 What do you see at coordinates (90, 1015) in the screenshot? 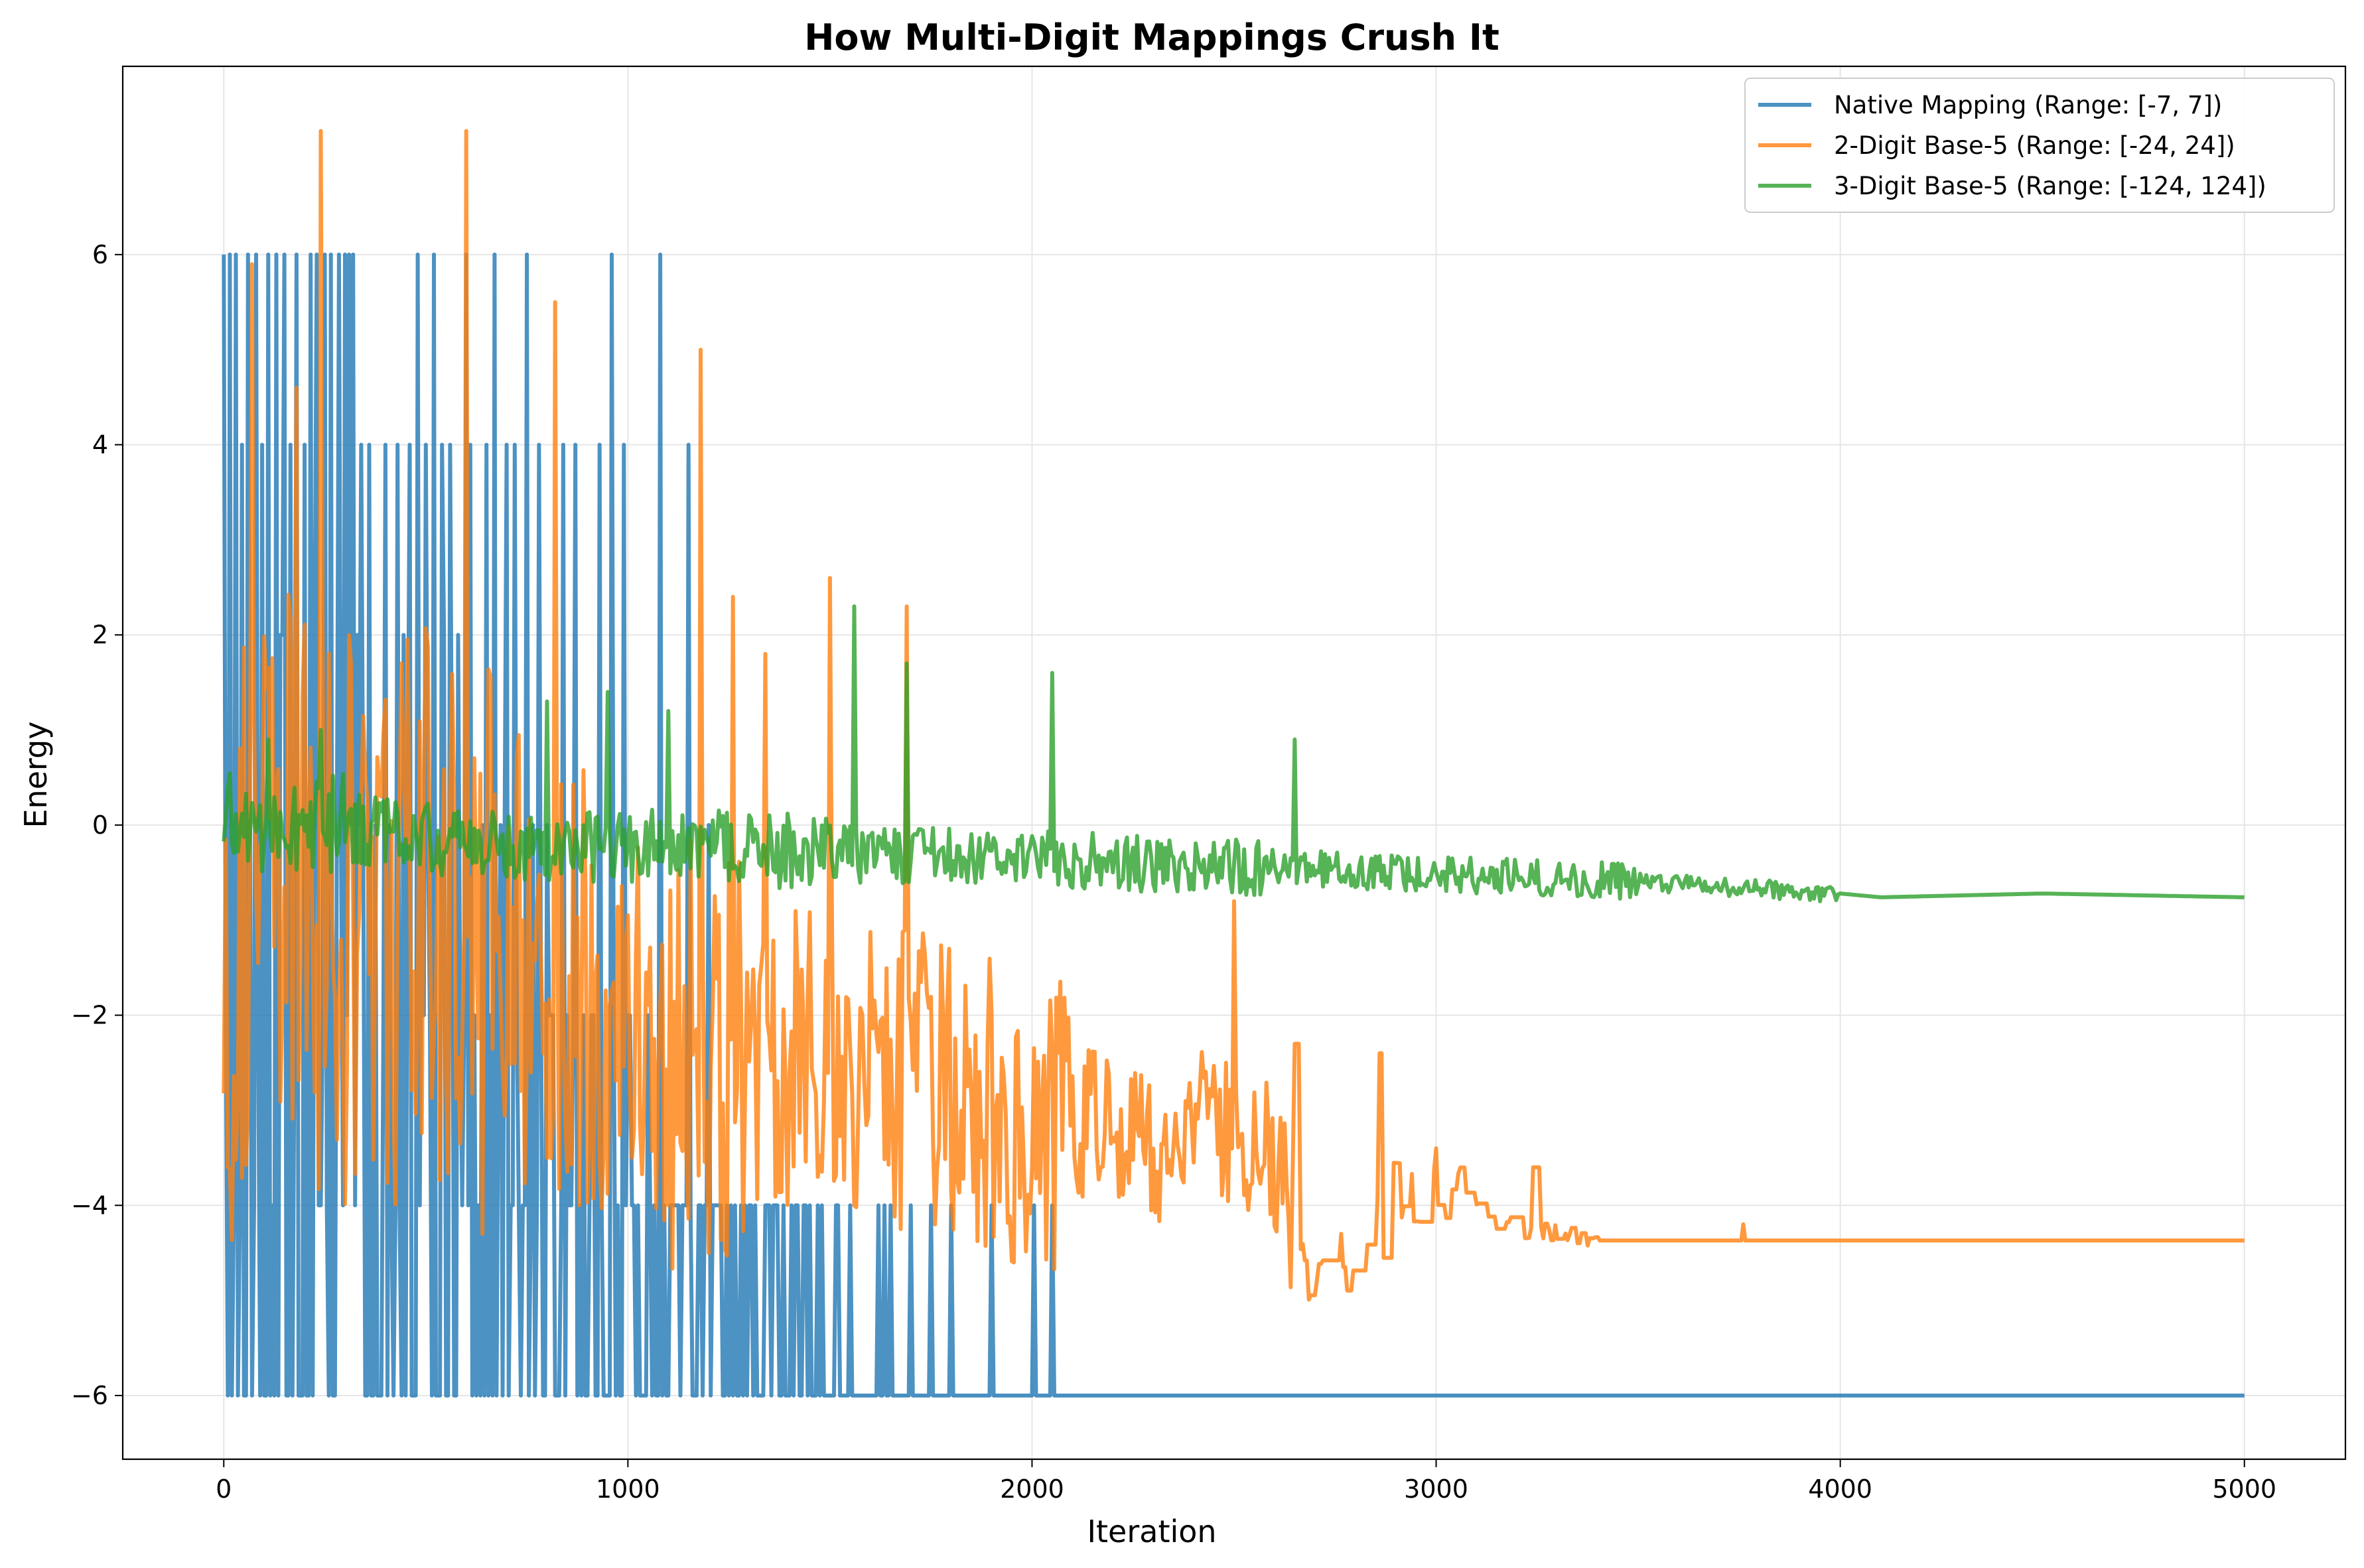
I see `y-tick-label: −2` at bounding box center [90, 1015].